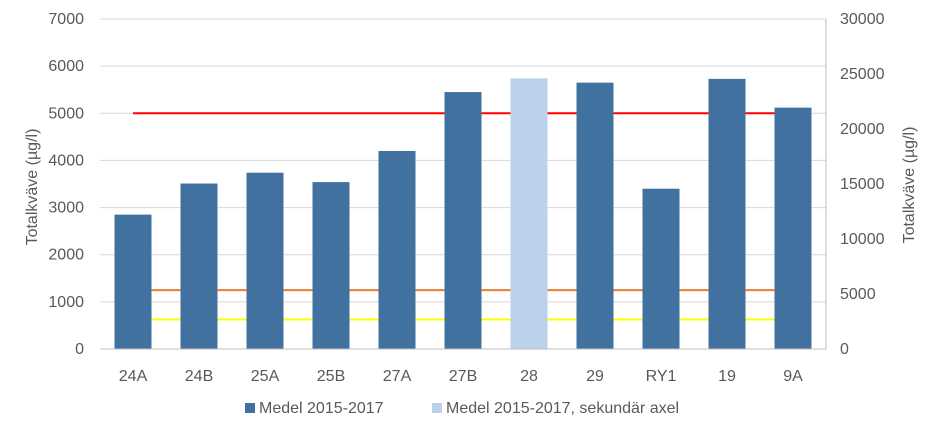 This screenshot has height=431, width=934. Describe the element at coordinates (66, 19) in the screenshot. I see `y-tick-label: 7000` at that location.